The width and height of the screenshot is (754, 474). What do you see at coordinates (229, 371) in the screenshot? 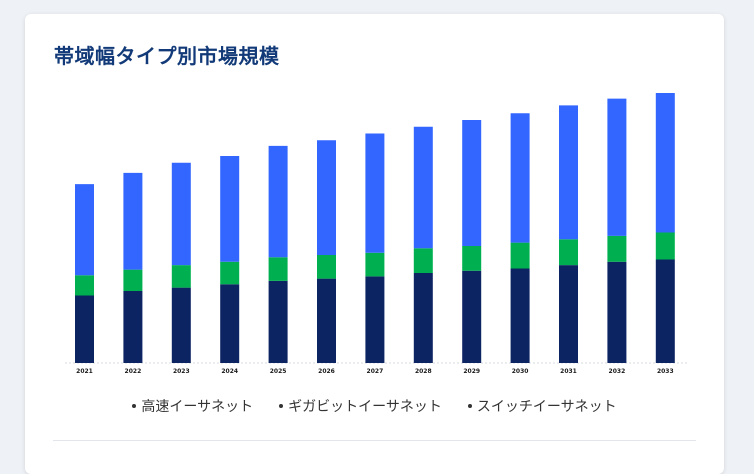
I see `x-tick-label-2024: 2024` at bounding box center [229, 371].